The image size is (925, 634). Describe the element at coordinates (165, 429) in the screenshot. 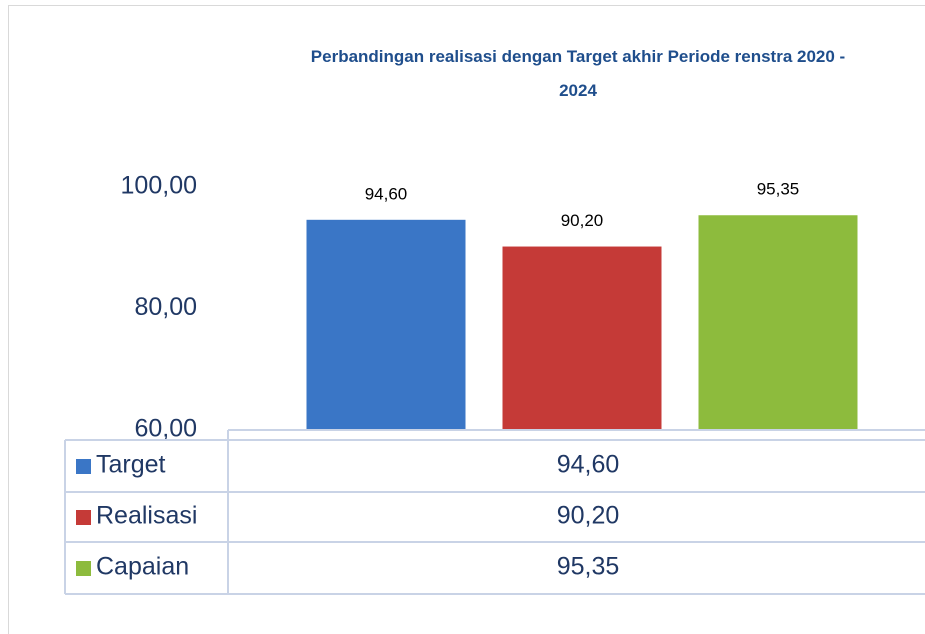

I see `y-tick-label: 60,00` at that location.